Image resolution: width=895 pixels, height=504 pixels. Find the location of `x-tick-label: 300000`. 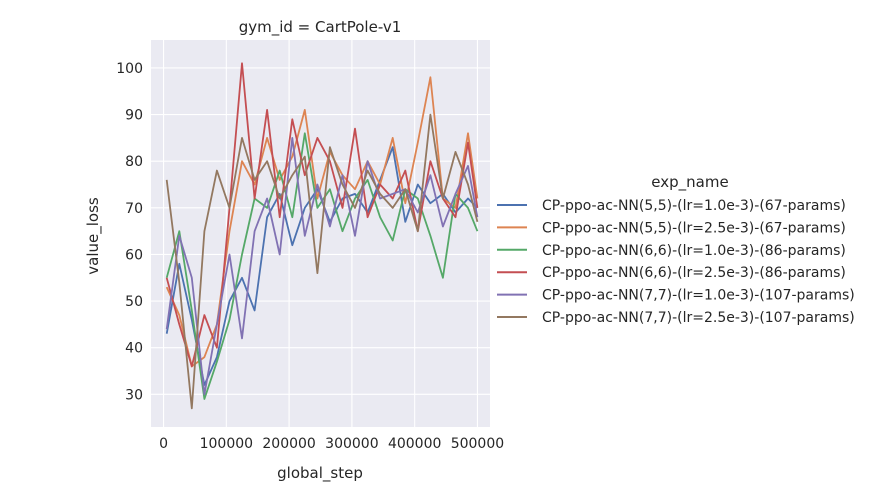

x-tick-label: 300000 is located at coordinates (351, 444).